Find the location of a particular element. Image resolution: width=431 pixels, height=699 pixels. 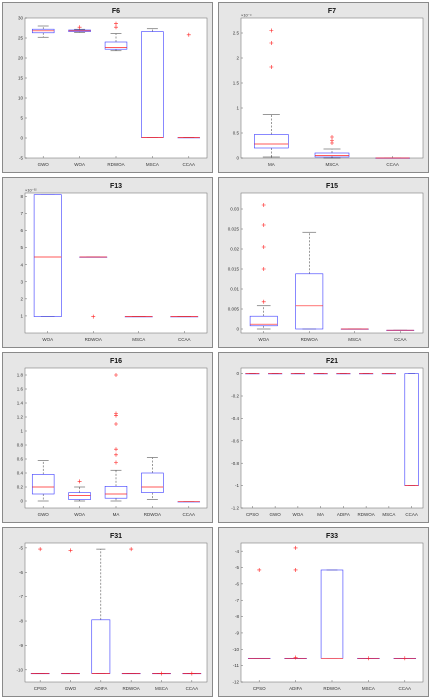

chart-title: F6 is located at coordinates (116, 11).